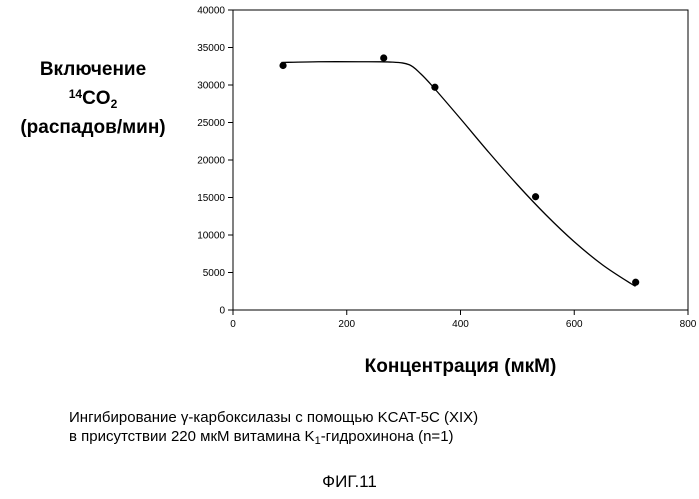 This screenshot has height=499, width=699. Describe the element at coordinates (93, 128) in the screenshot. I see `y-axis-title-line3: (распадов/мин)` at that location.